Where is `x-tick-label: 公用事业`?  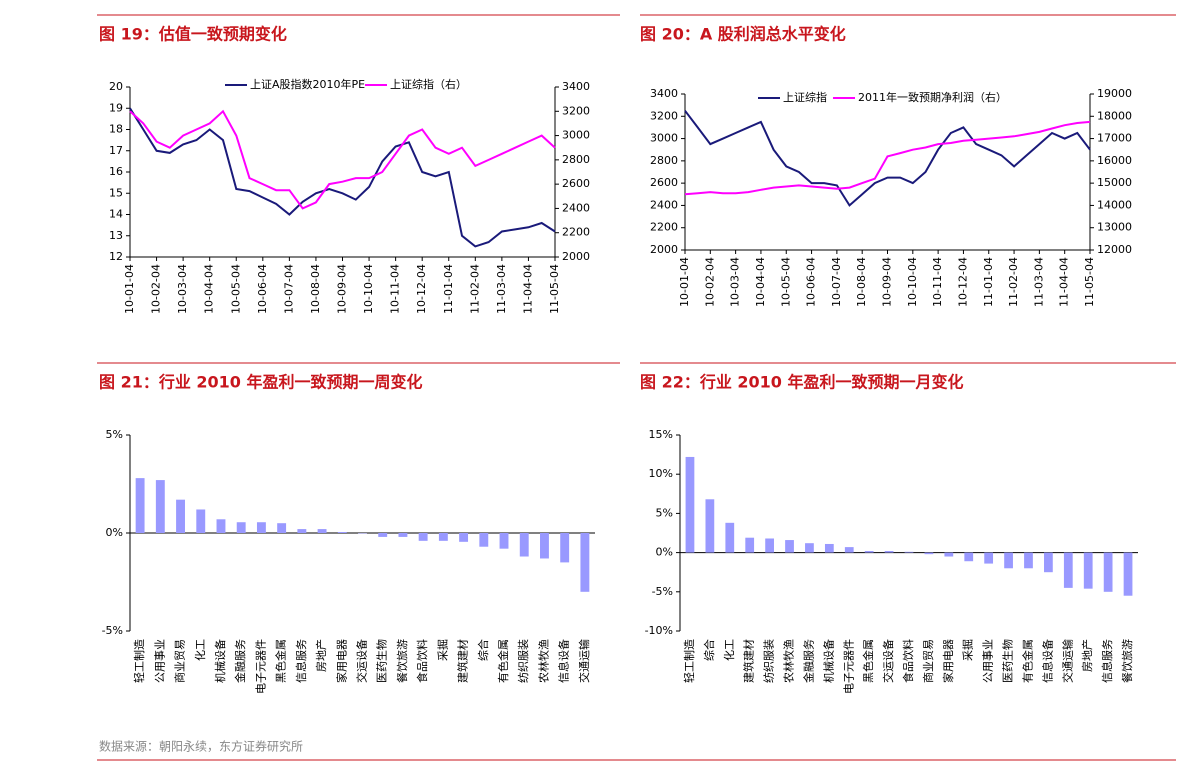
x-tick-label: 公用事业 is located at coordinates (988, 661).